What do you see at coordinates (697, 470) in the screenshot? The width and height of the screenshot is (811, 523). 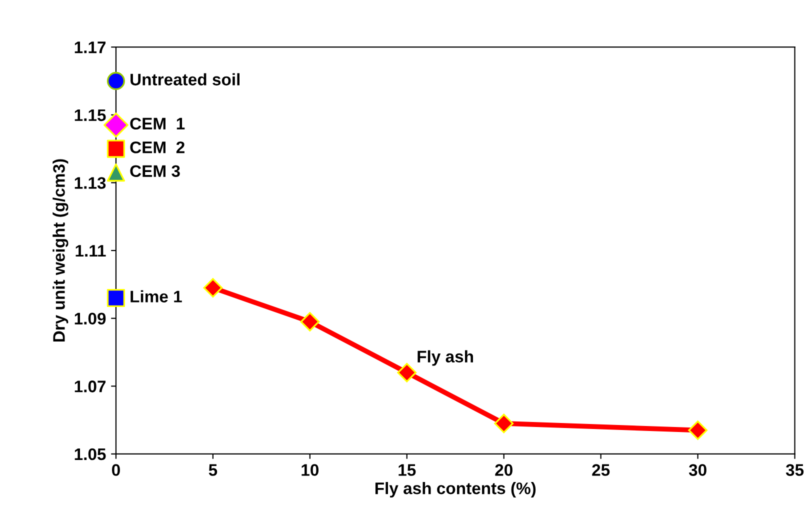 I see `x-tick-label: 30` at bounding box center [697, 470].